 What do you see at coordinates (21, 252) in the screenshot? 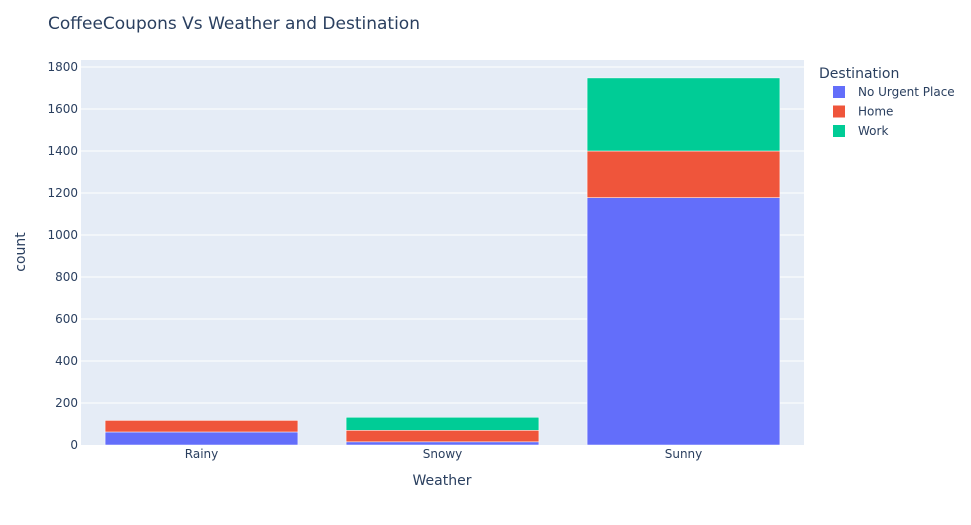
I see `y-axis-title: count` at bounding box center [21, 252].